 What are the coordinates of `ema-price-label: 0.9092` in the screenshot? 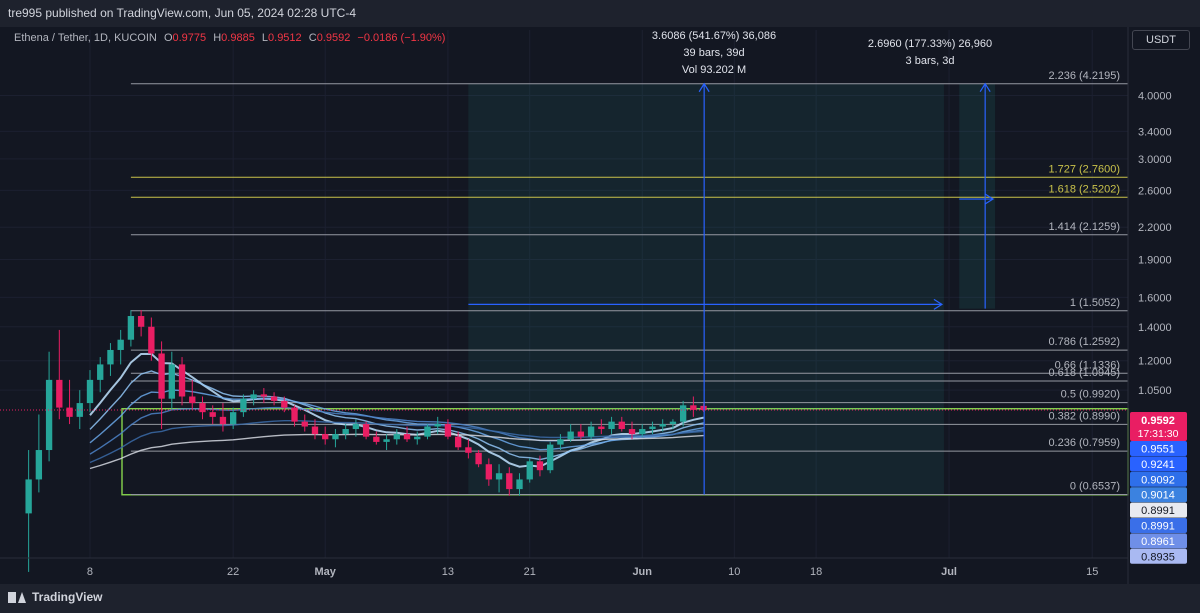 It's located at (1158, 480).